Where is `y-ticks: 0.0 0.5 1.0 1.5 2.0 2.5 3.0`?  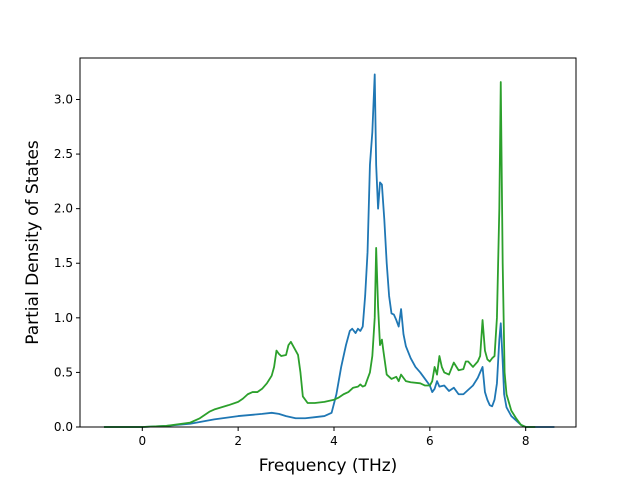 y-ticks: 0.0 0.5 1.0 1.5 2.0 2.5 3.0 is located at coordinates (67, 263).